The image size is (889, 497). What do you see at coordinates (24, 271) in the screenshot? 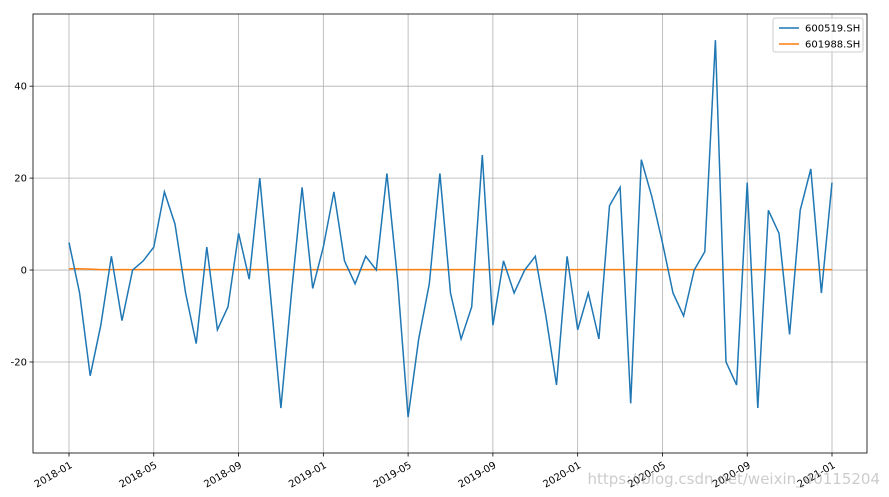
I see `y-tick-label: 0` at bounding box center [24, 271].